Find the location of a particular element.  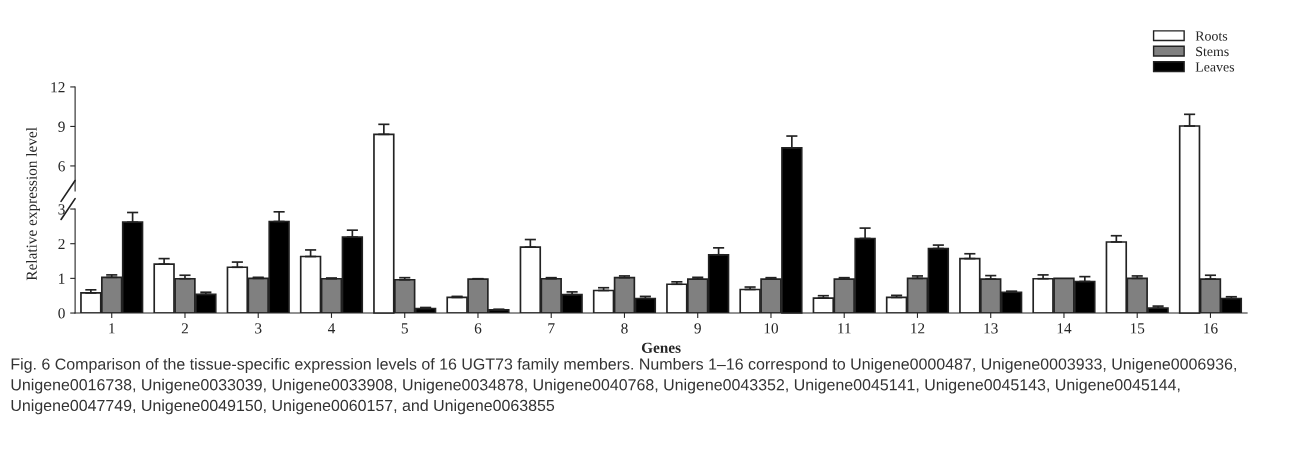

x-tick-label: 2 is located at coordinates (184, 328).